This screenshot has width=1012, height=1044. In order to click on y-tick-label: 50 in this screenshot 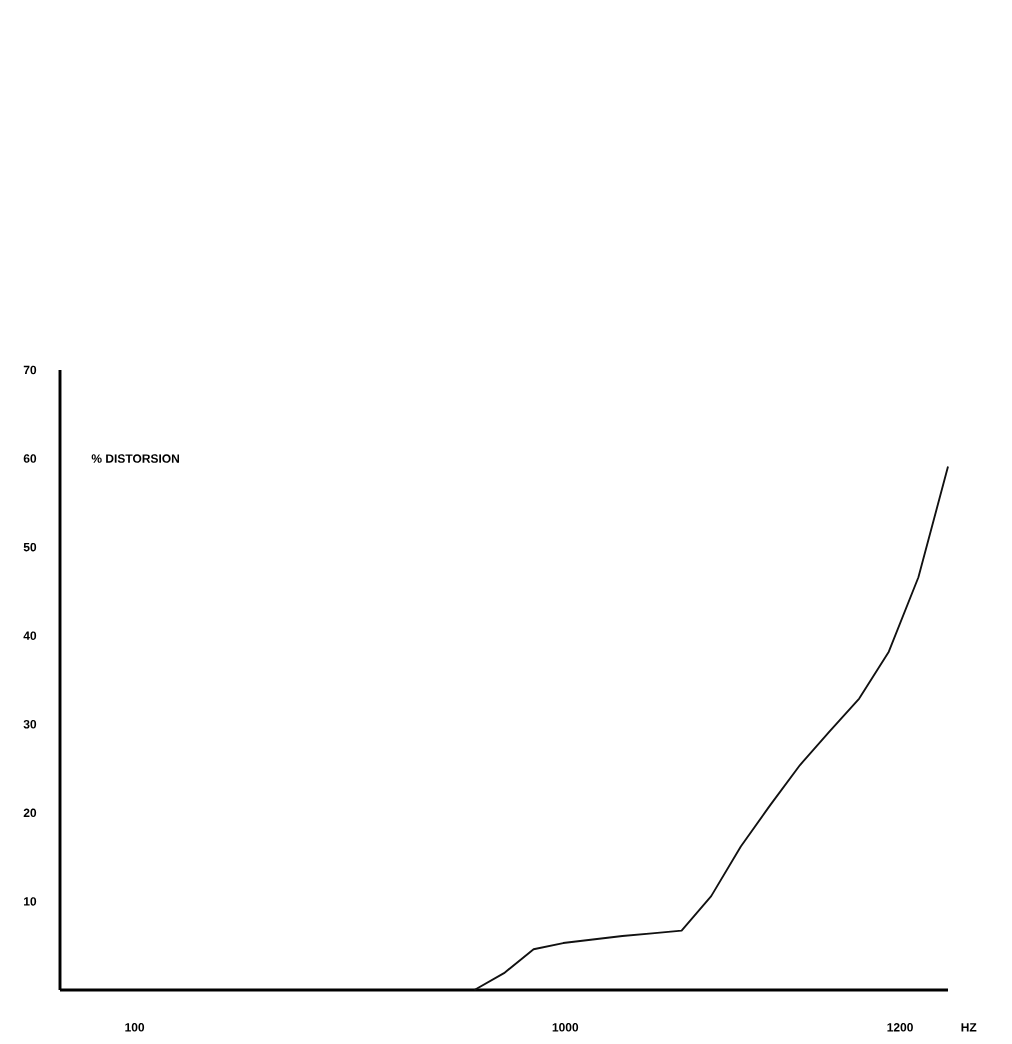, I will do `click(30, 547)`.